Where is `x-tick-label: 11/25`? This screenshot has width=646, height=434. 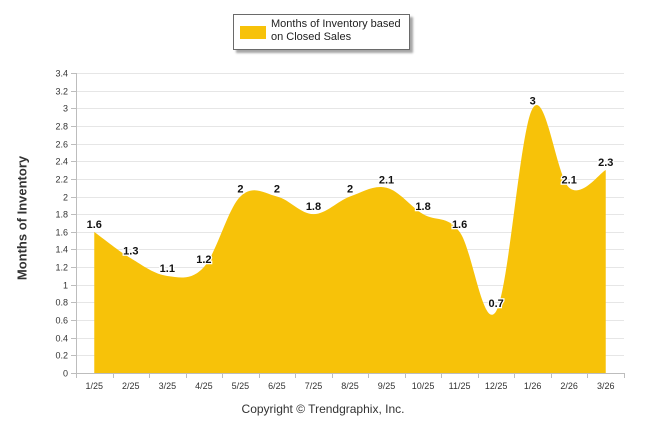
x-tick-label: 11/25 is located at coordinates (460, 386).